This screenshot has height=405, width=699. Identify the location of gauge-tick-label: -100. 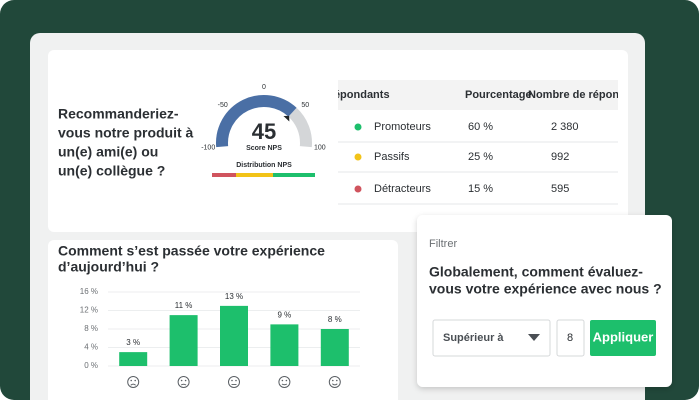
(208, 148).